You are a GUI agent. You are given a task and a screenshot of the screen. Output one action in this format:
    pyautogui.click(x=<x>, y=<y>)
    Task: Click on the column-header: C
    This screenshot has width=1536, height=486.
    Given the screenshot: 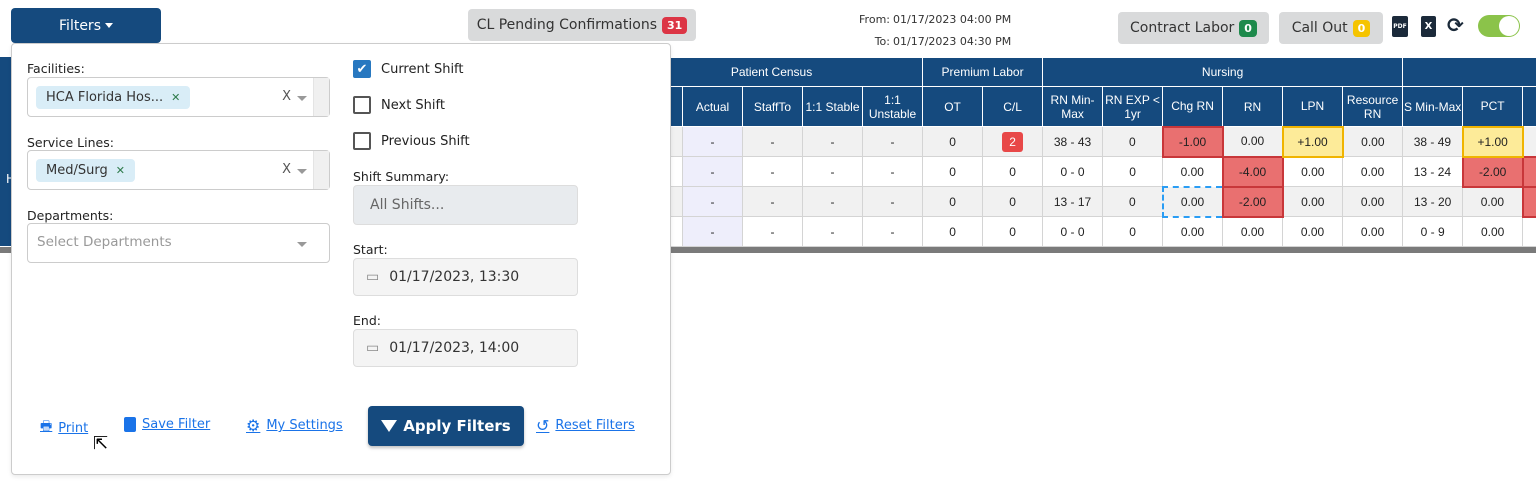 What is the action you would take?
    pyautogui.click(x=1529, y=106)
    